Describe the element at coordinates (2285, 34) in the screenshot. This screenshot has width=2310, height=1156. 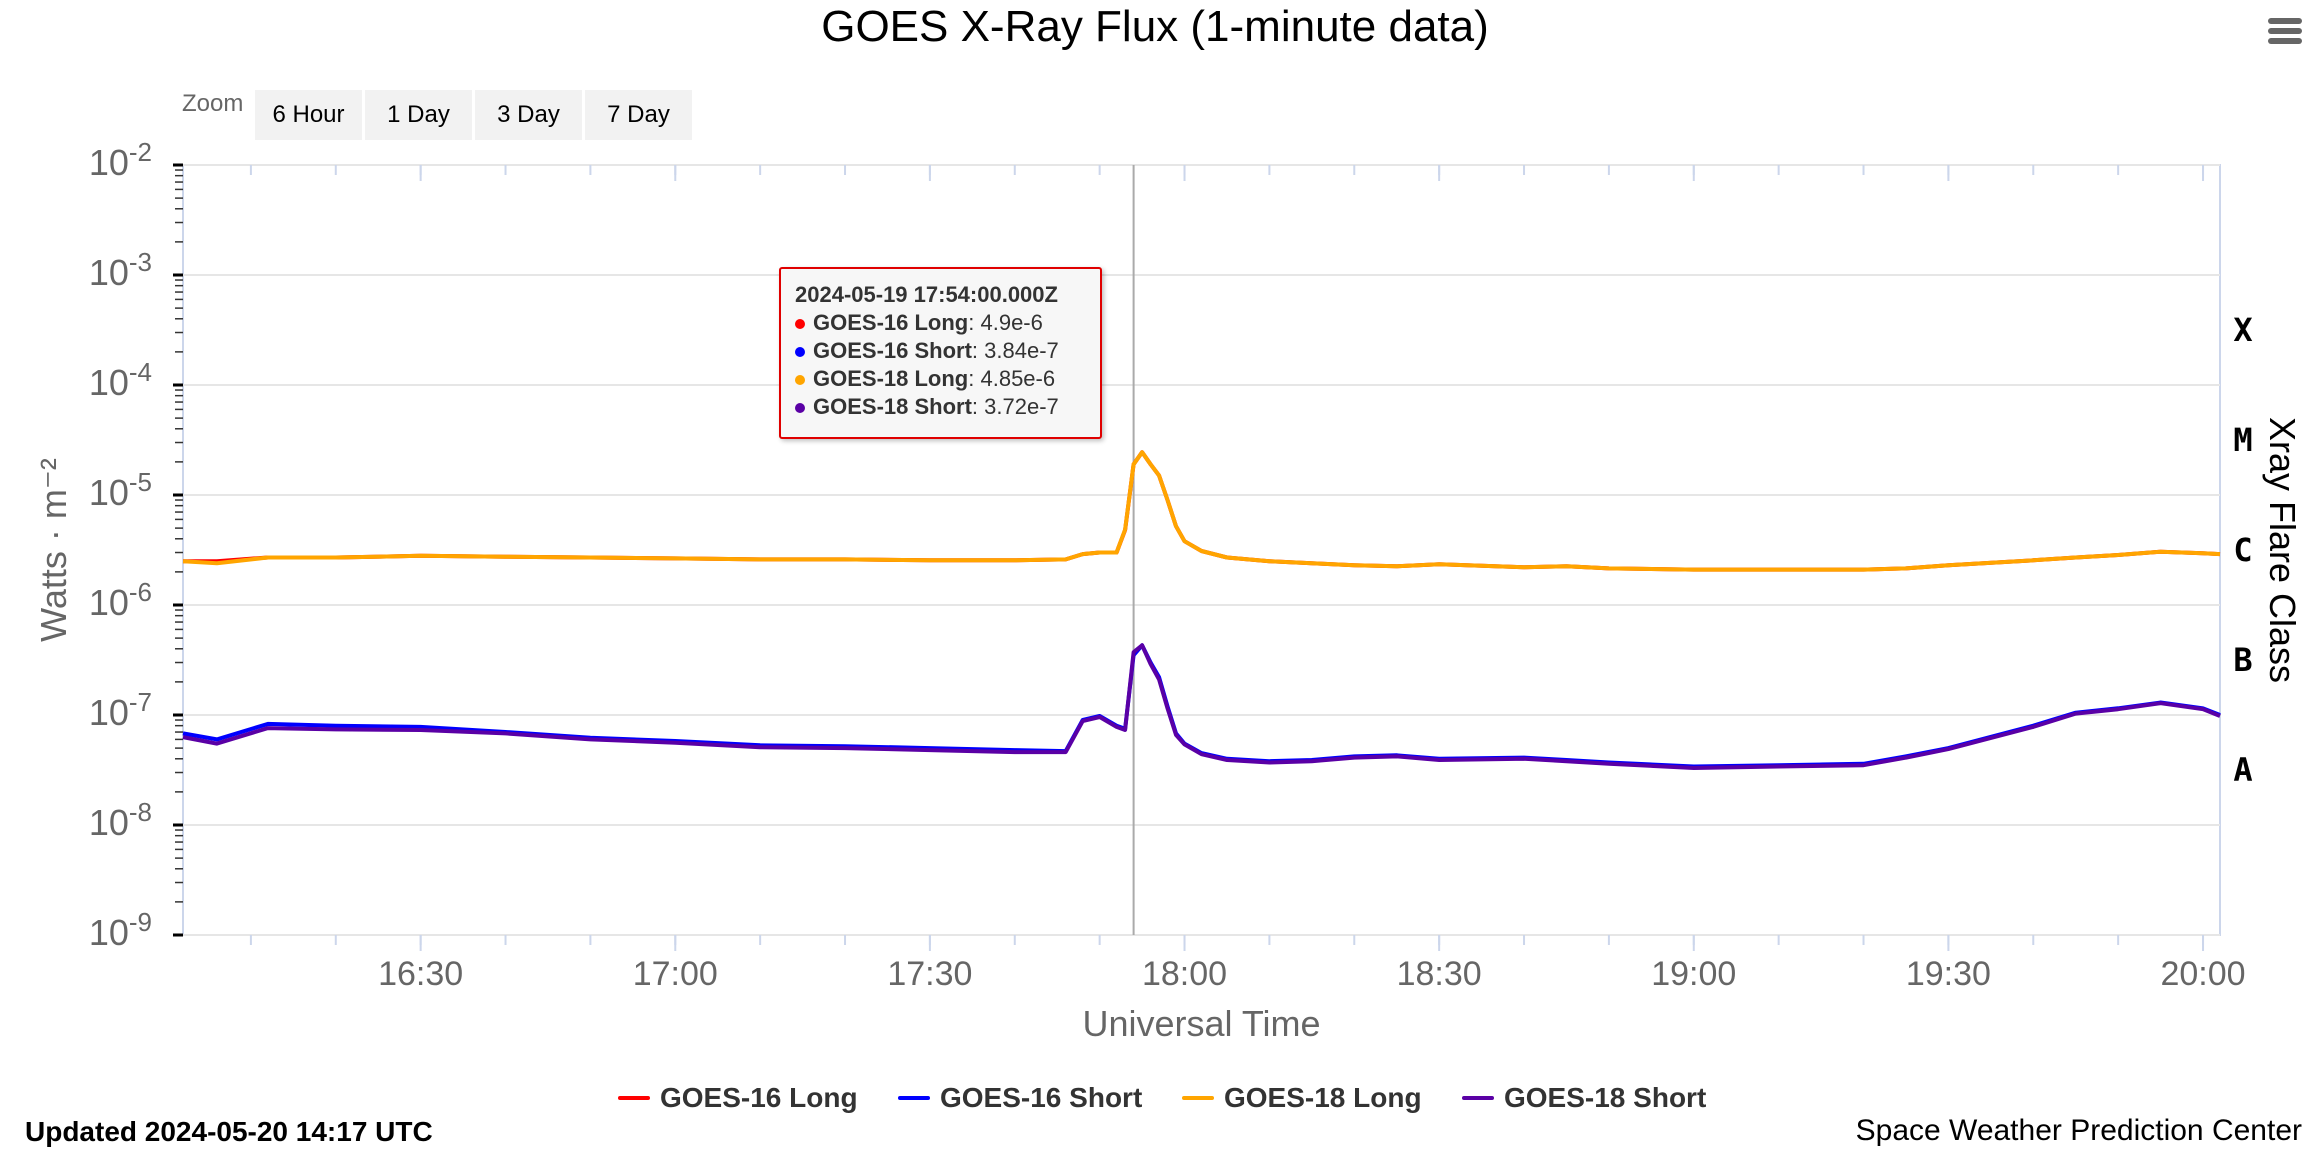
I see `menu-icon` at that location.